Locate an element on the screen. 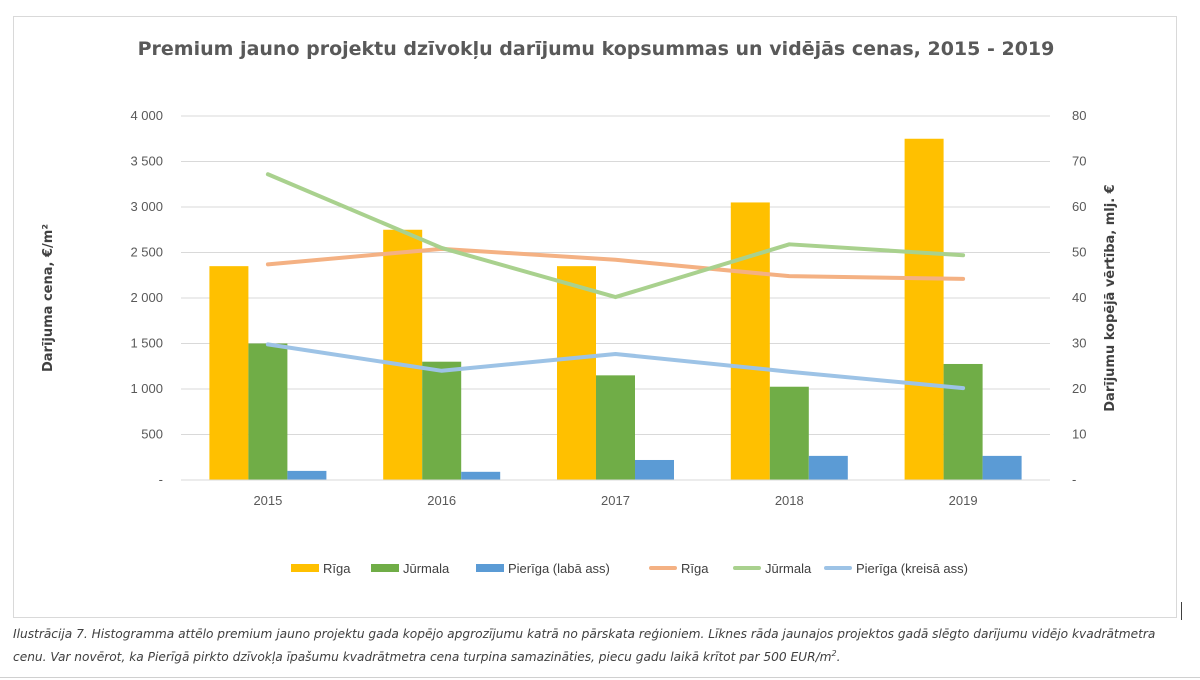  right-axis-title: Darījumu kopējā vērtība, mlj. € is located at coordinates (1110, 297).